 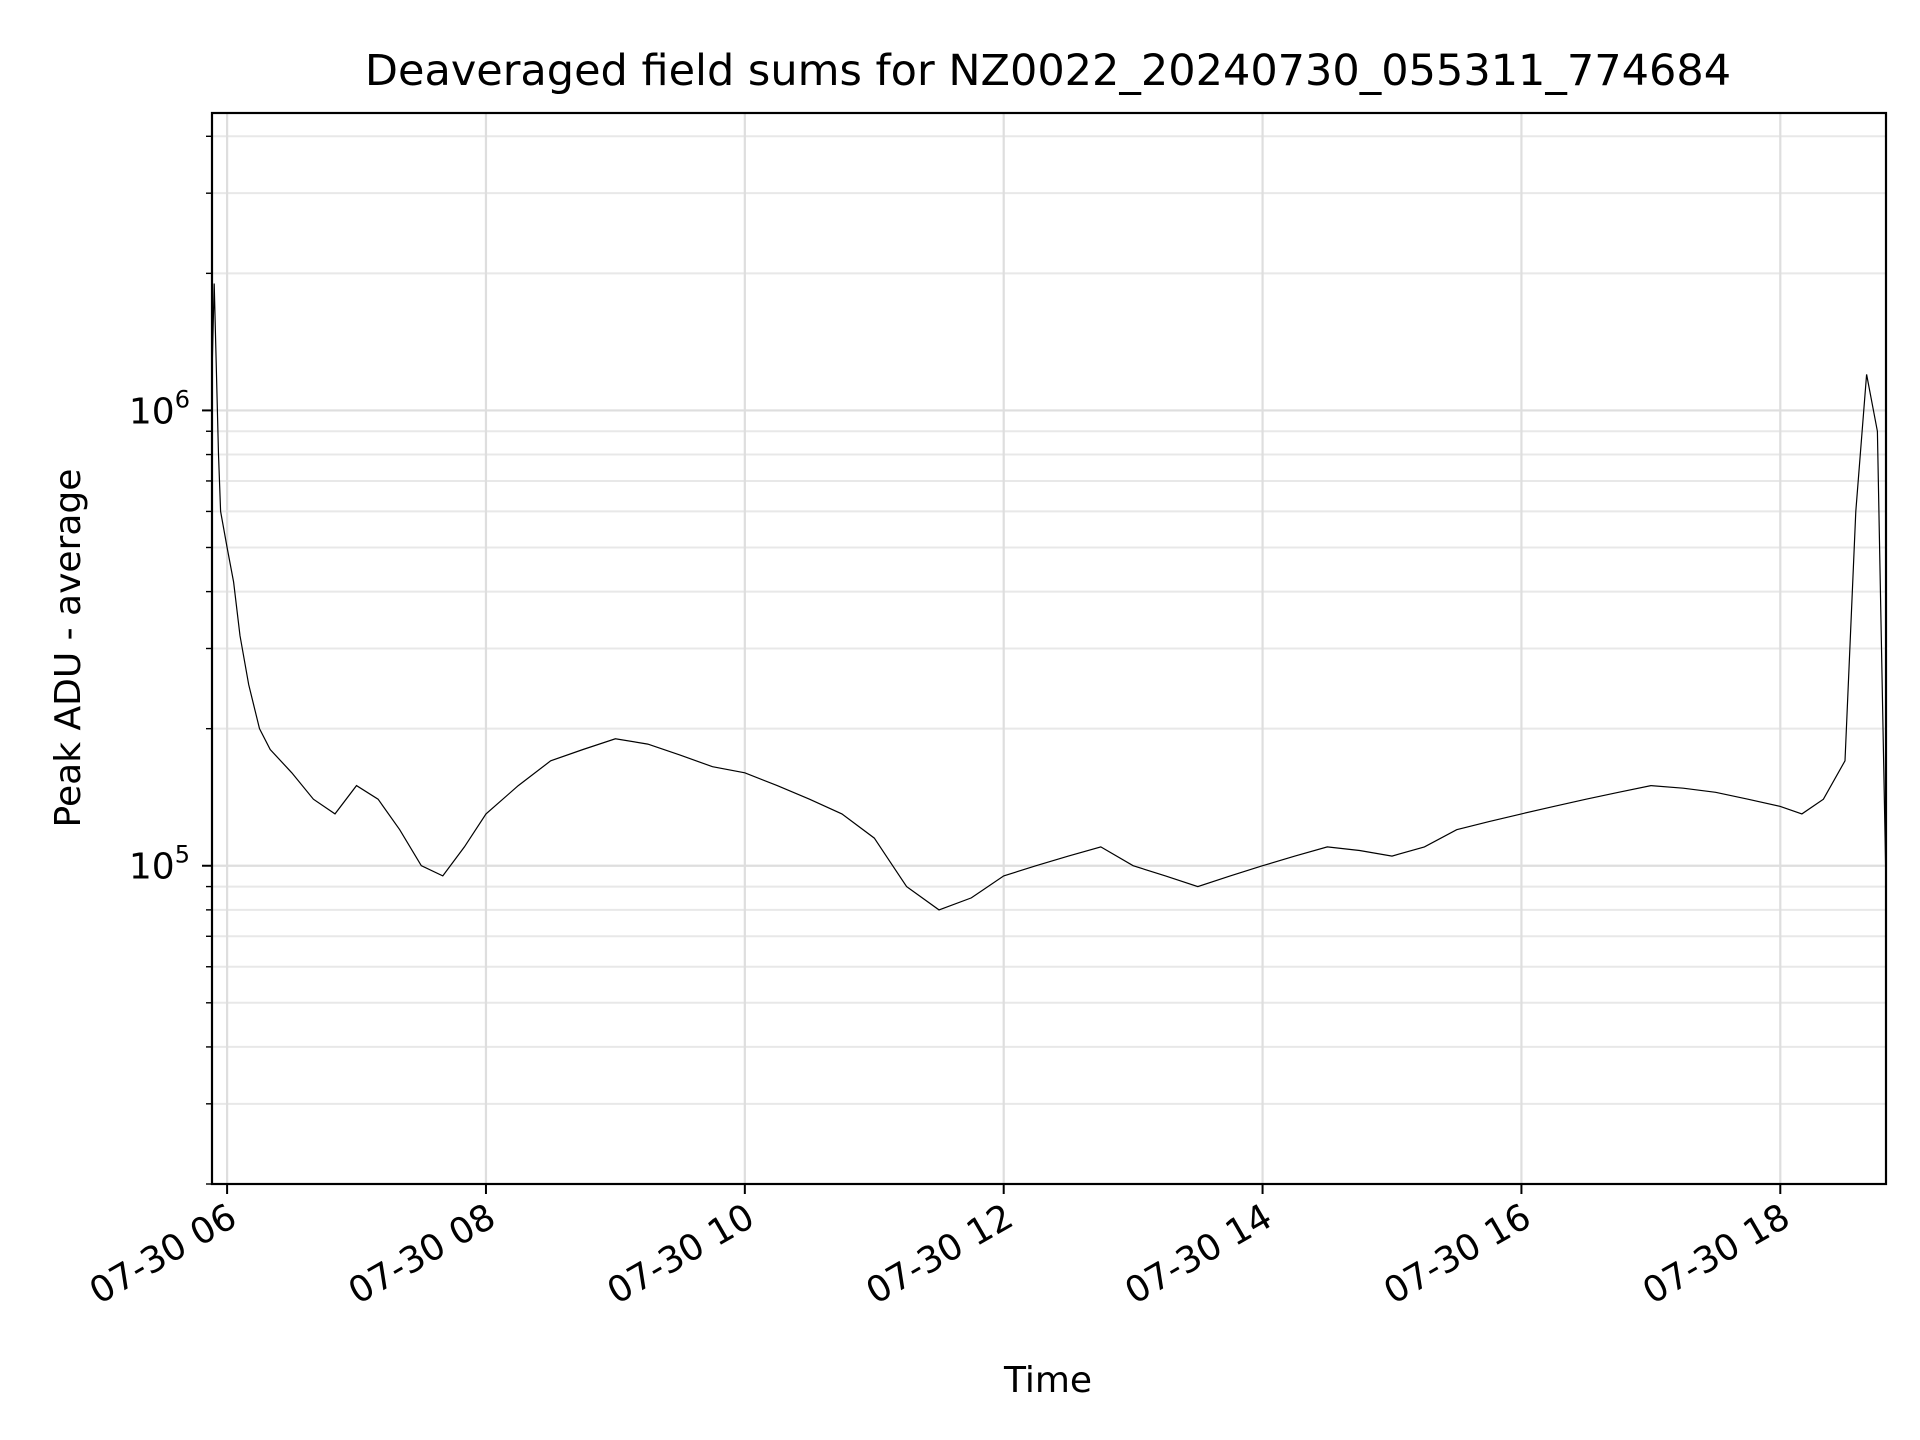 I want to click on y-tick-exp: 6, so click(x=182, y=399).